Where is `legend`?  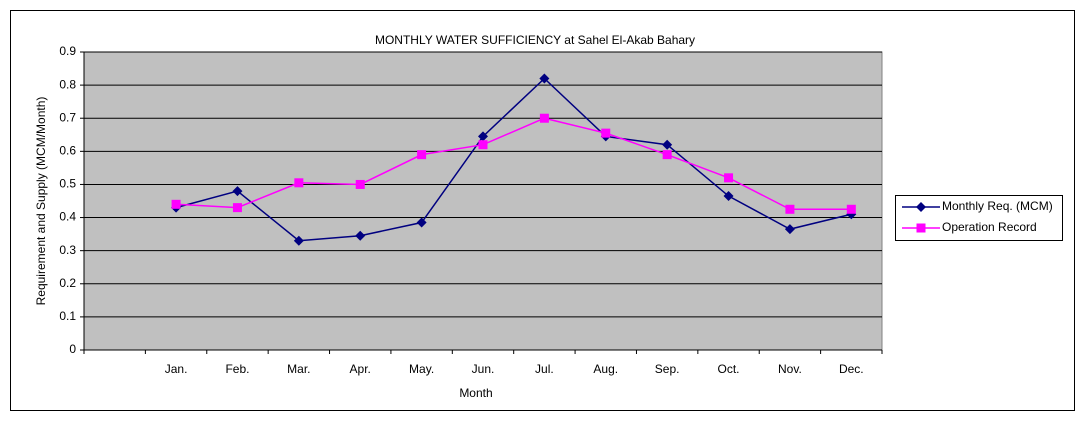
legend is located at coordinates (979, 218).